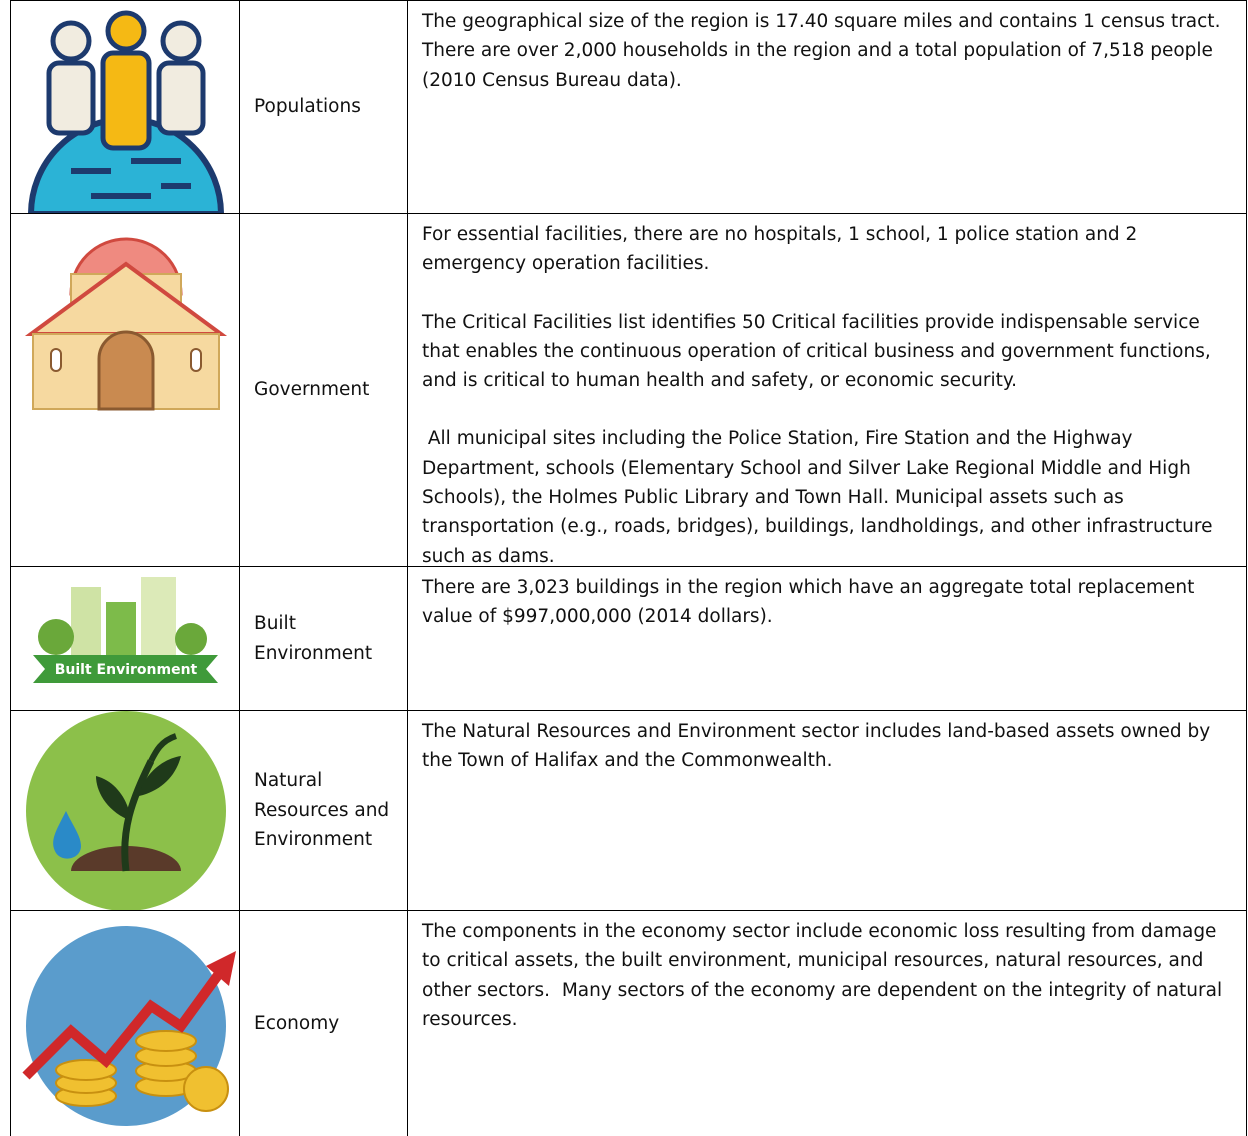  Describe the element at coordinates (297, 1023) in the screenshot. I see `row-label: Economy` at that location.